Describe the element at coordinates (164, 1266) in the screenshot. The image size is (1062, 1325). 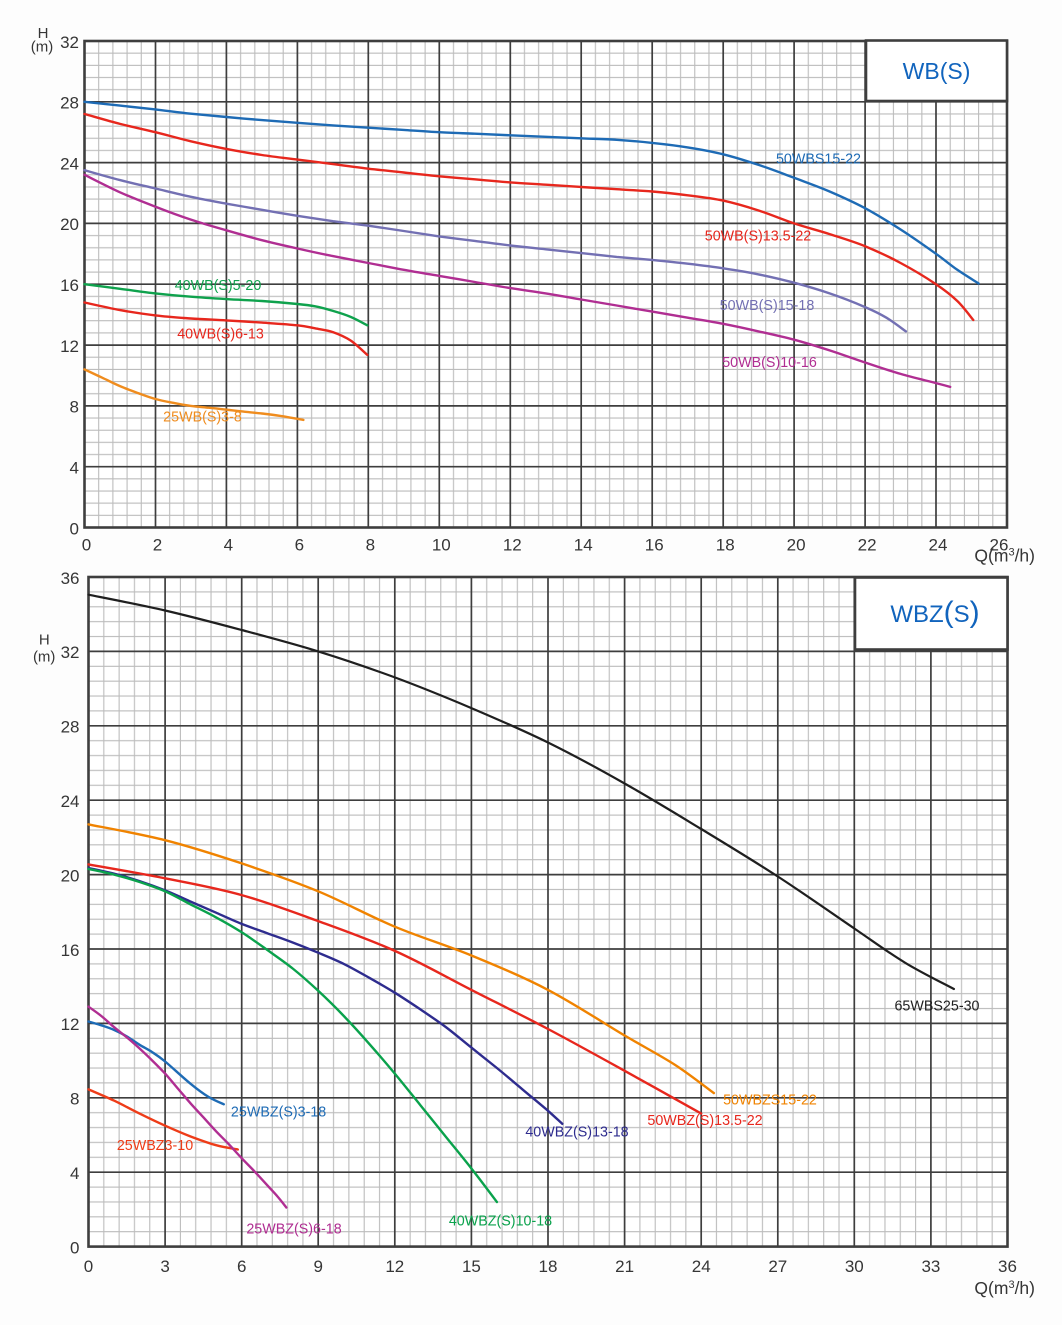
I see `svg-text: 3` at that location.